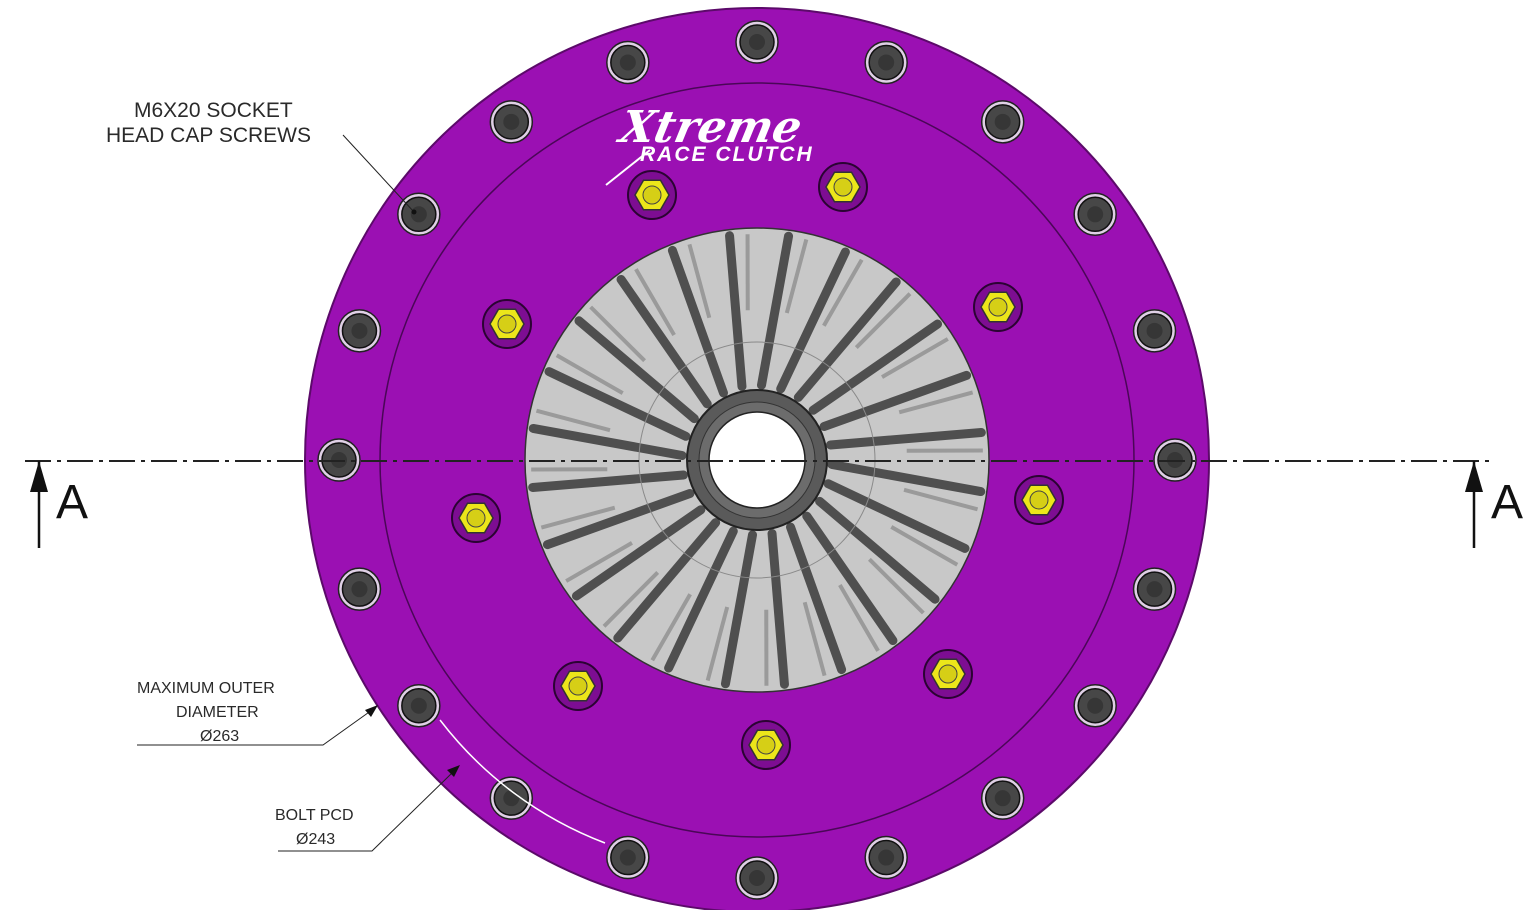  I want to click on screws-note-line1: M6X20 SOCKET, so click(213, 110).